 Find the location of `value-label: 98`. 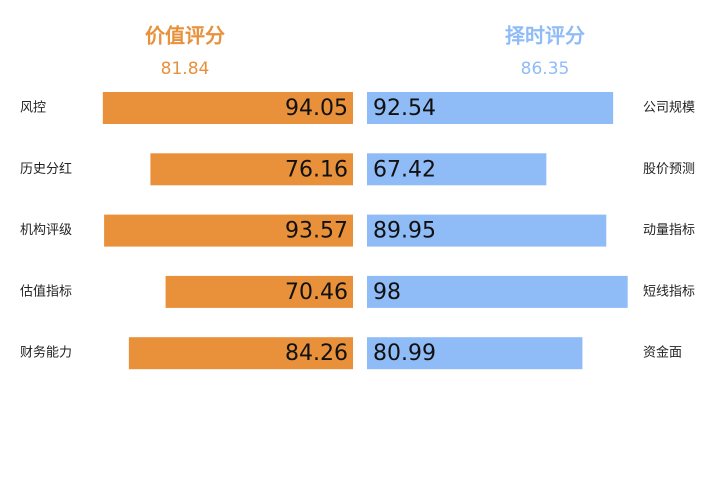

value-label: 98 is located at coordinates (387, 292).